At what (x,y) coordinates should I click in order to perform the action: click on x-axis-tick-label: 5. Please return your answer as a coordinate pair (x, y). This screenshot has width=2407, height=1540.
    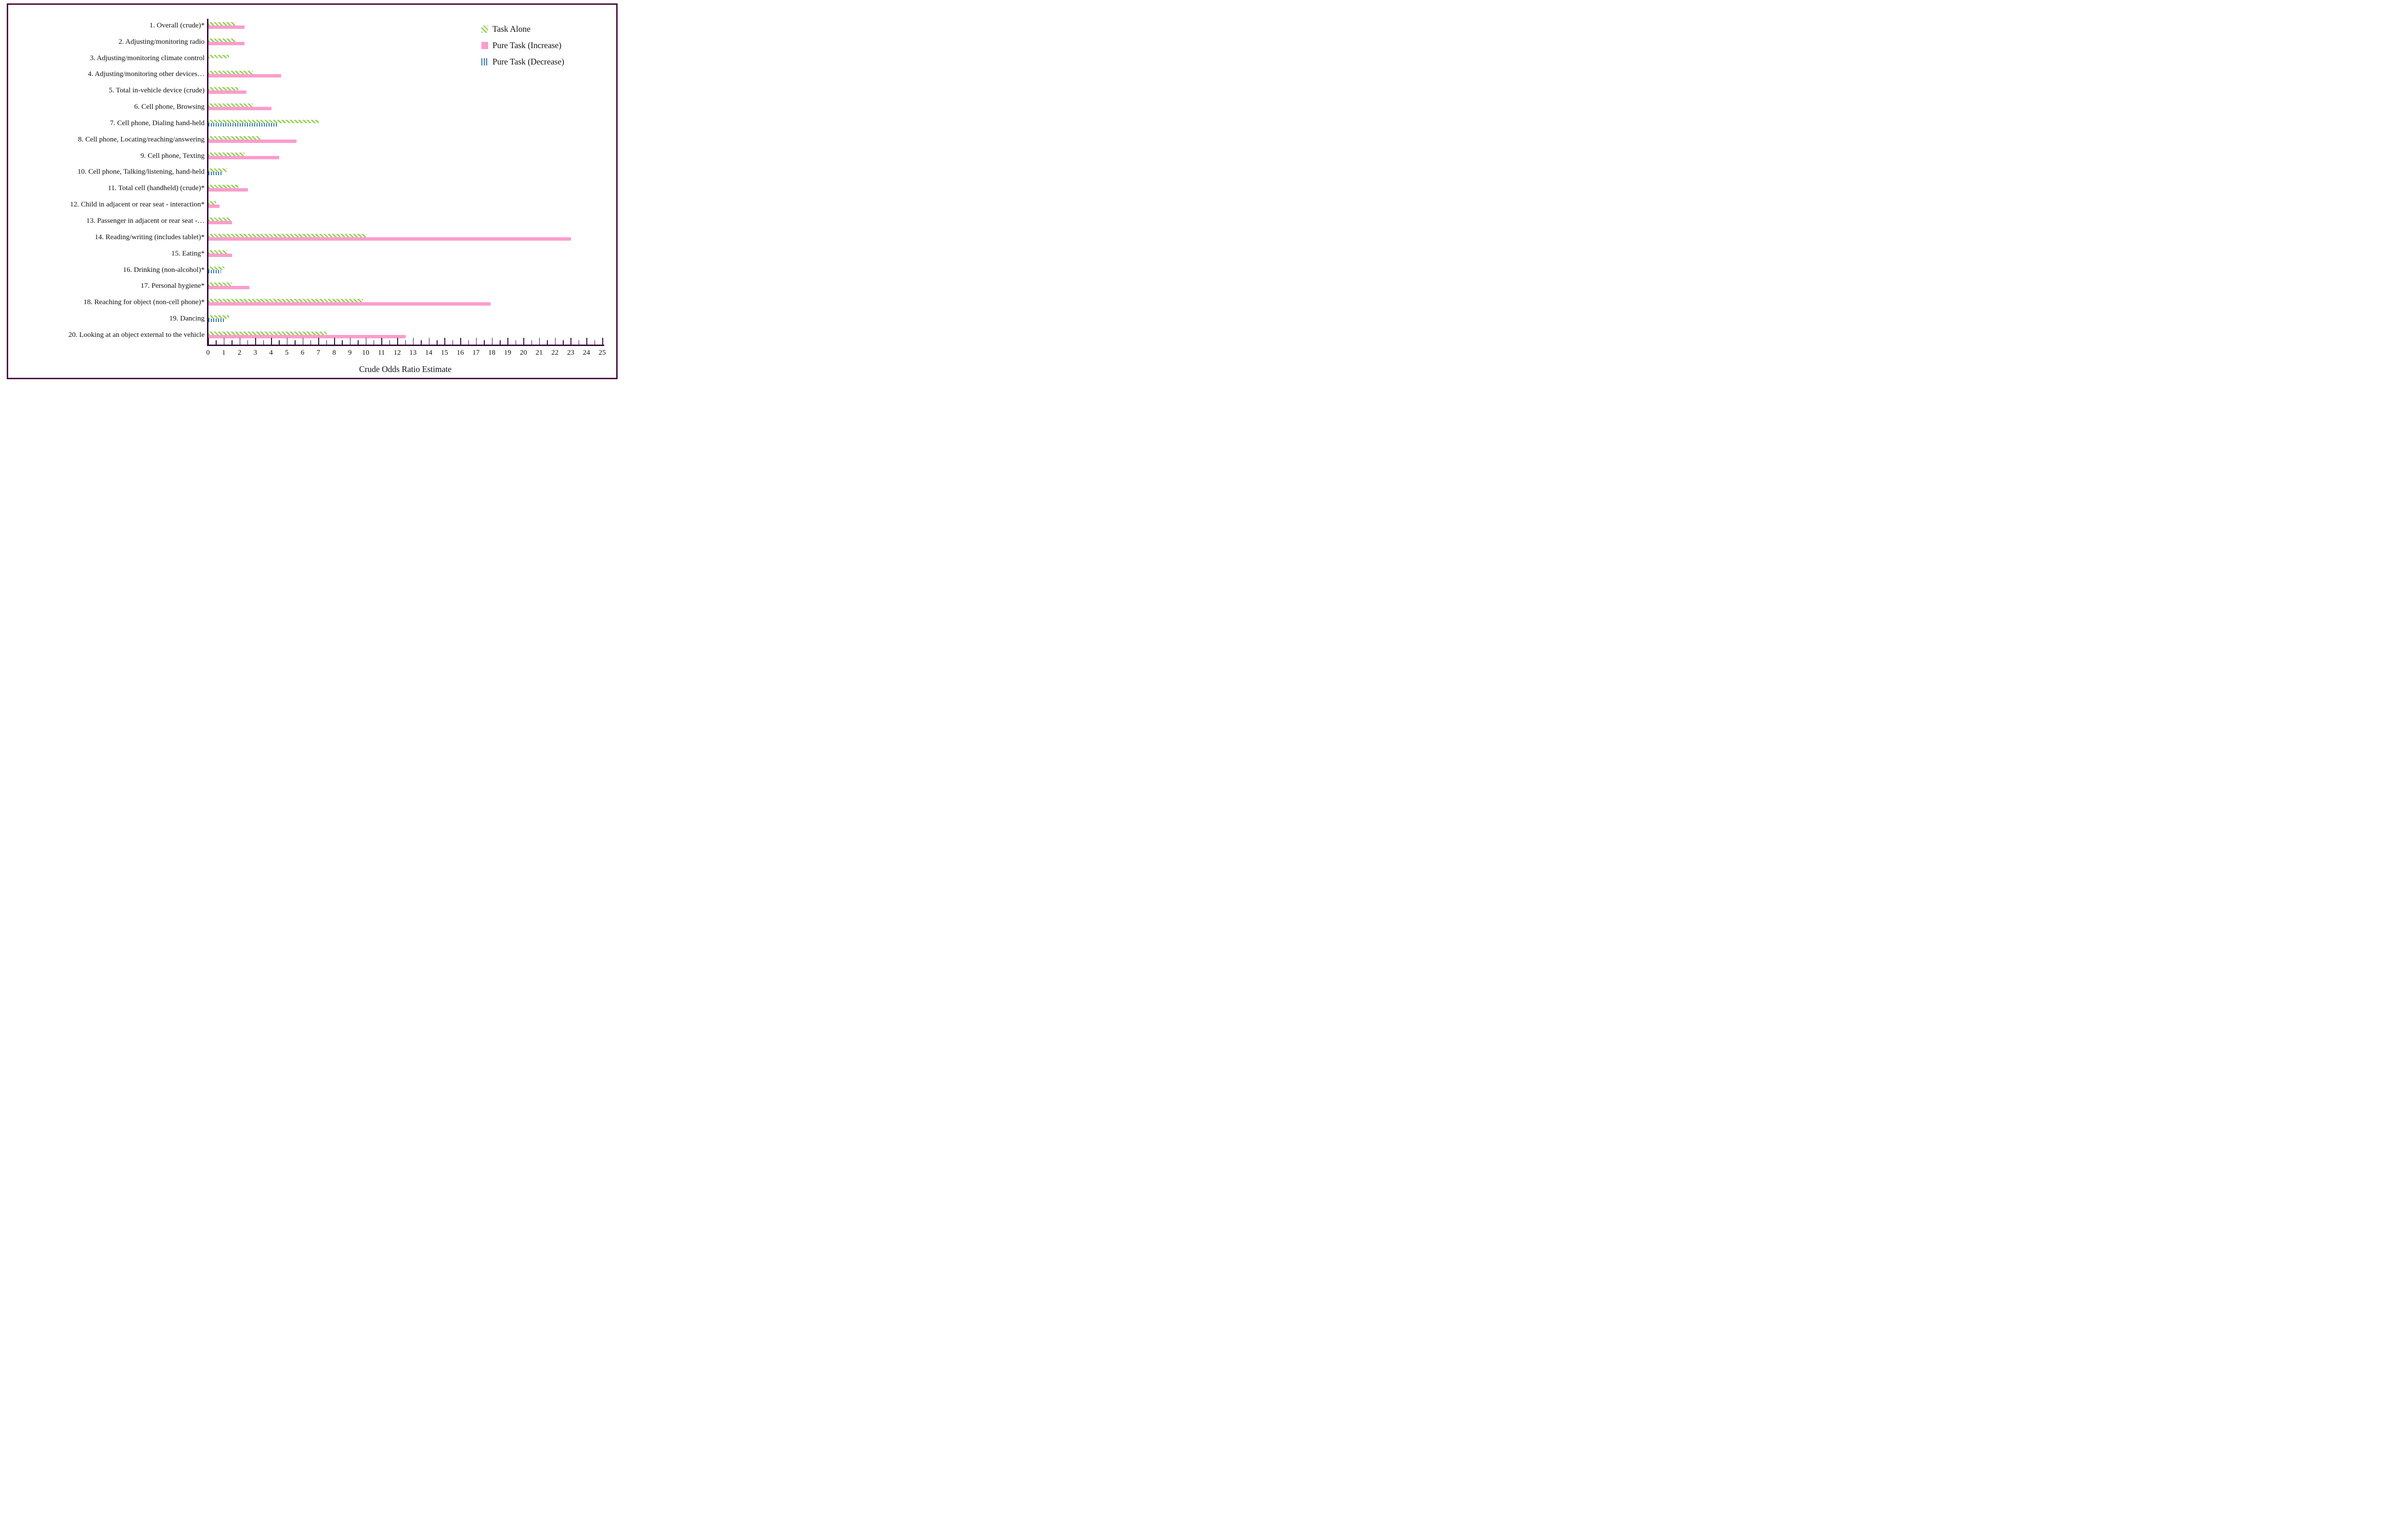
    Looking at the image, I should click on (287, 353).